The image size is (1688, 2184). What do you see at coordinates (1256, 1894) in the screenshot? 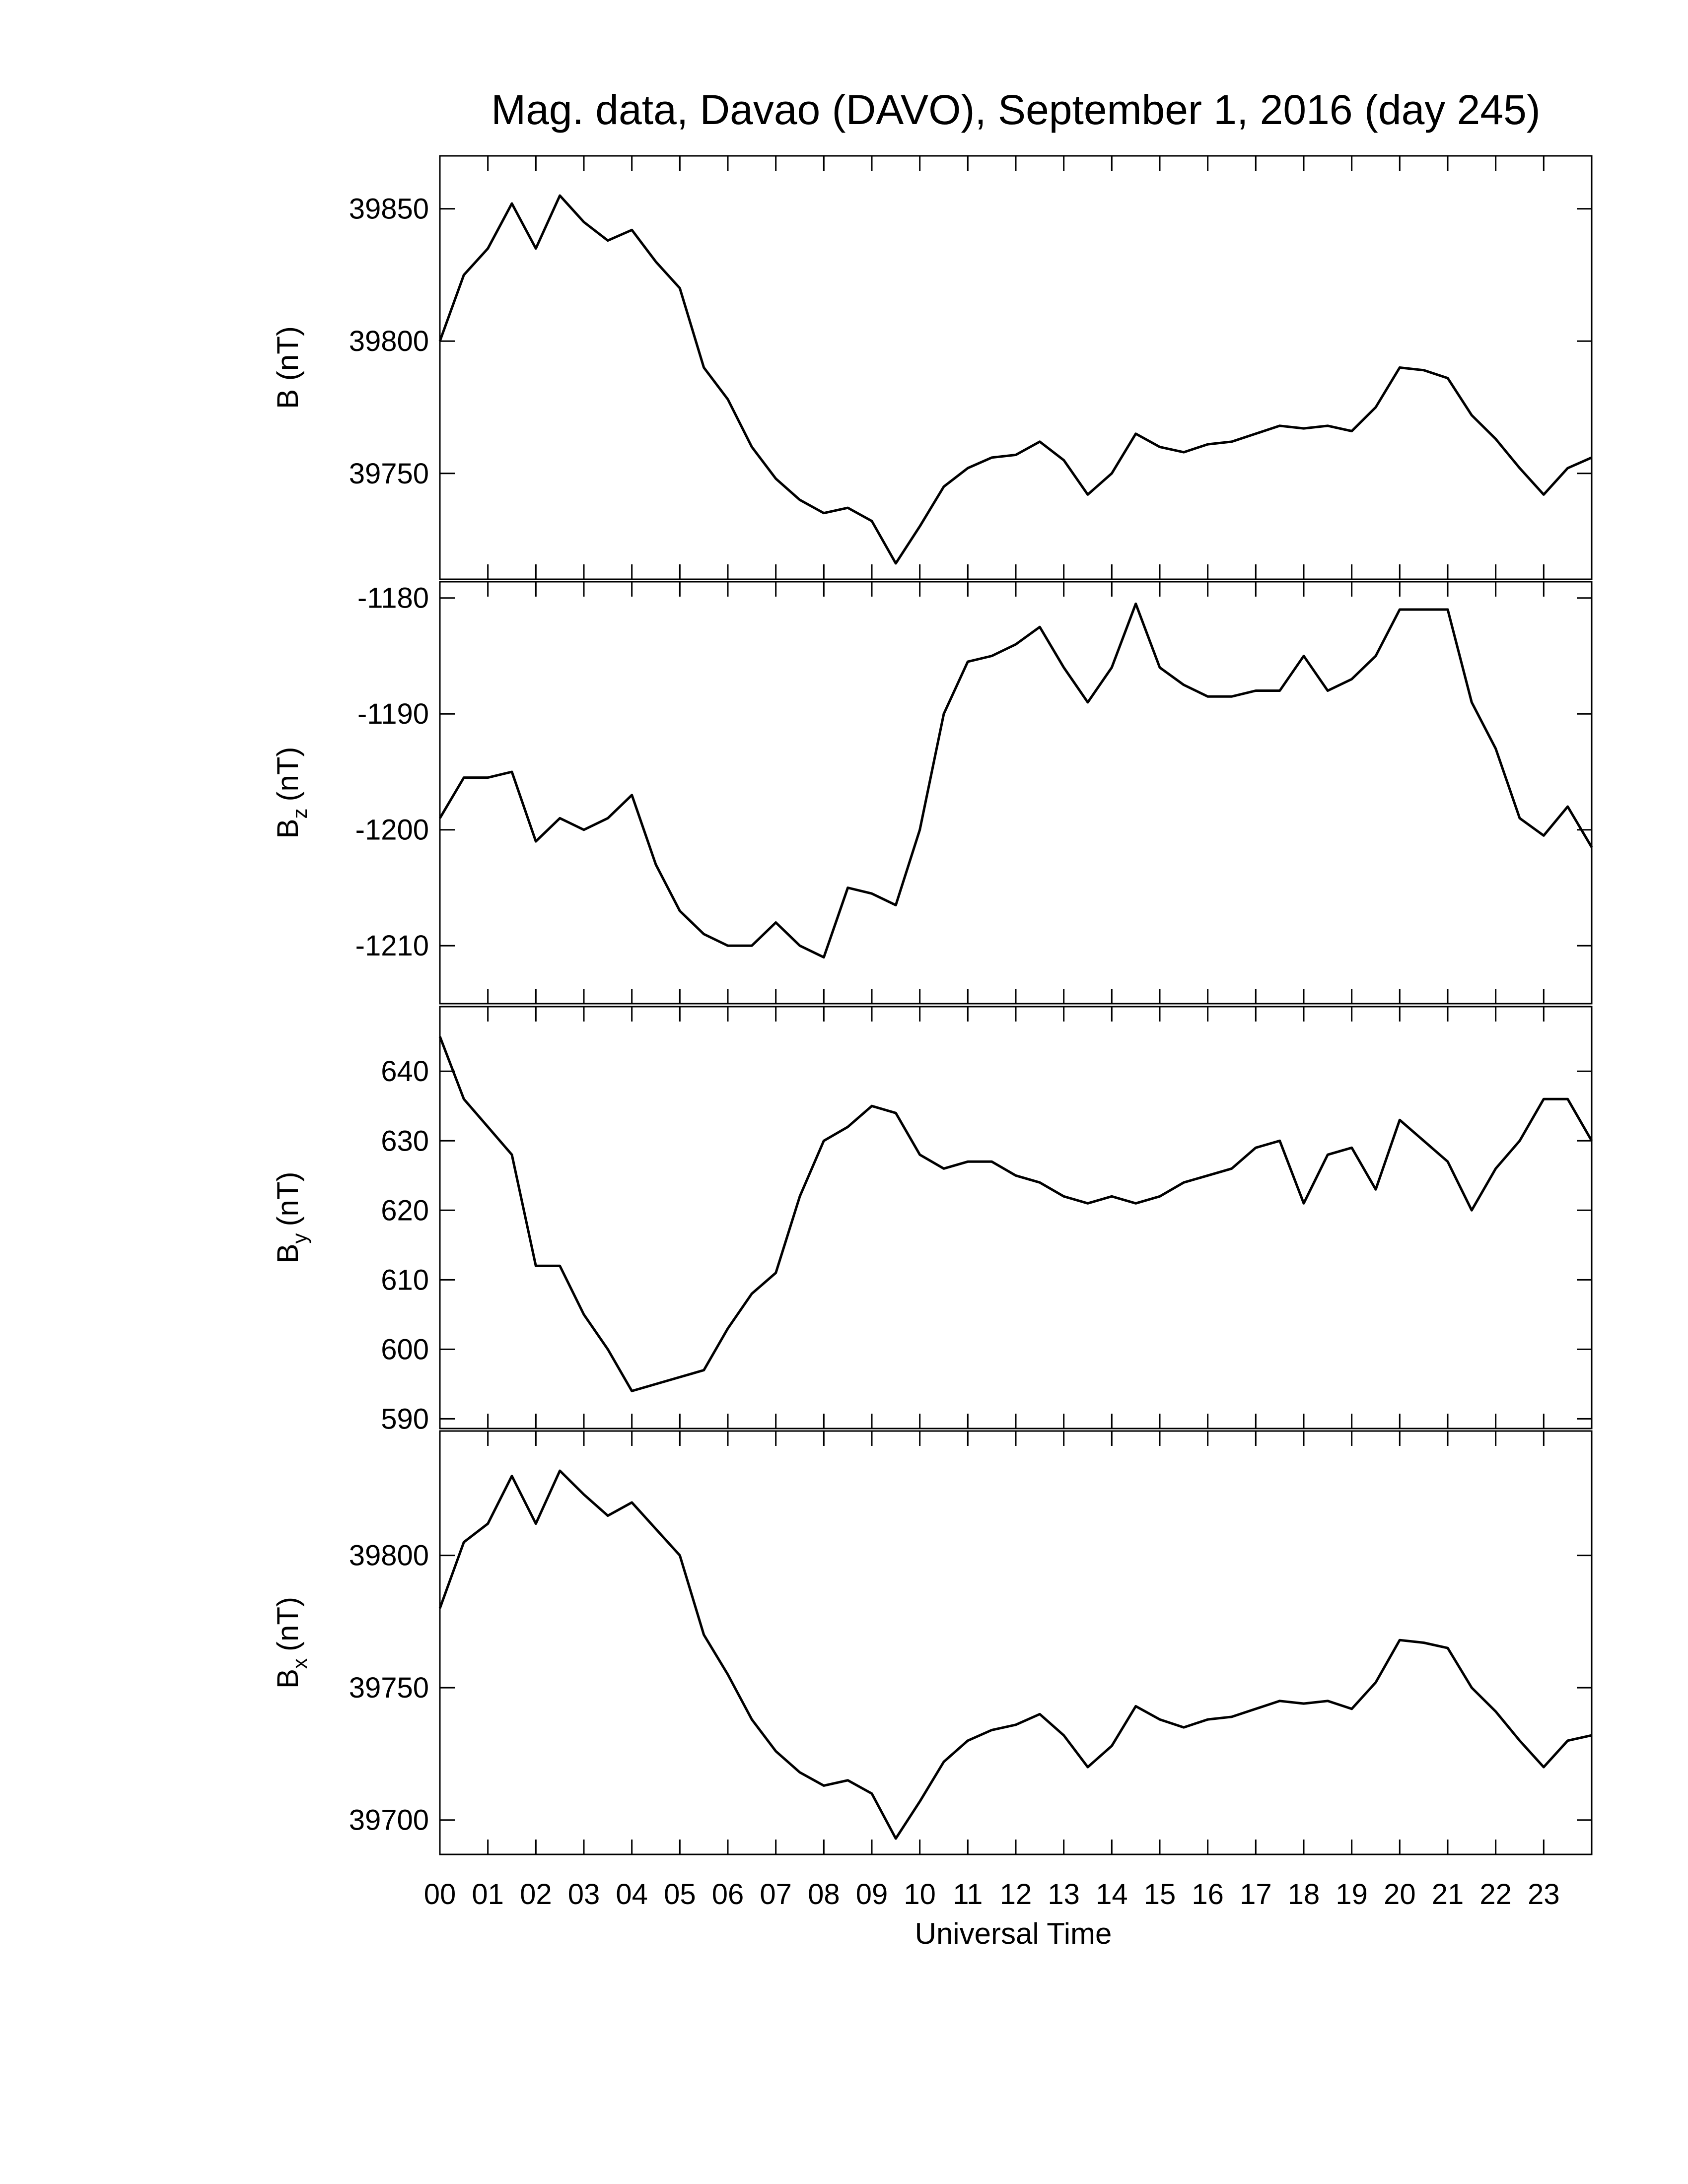
I see `x-tick-label: 17` at bounding box center [1256, 1894].